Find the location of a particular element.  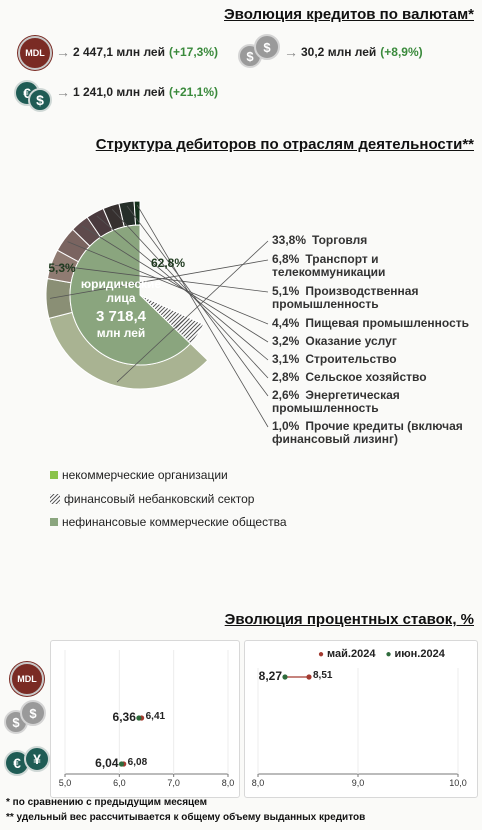

legend-nonprofit: некоммерческие организации is located at coordinates (139, 475).